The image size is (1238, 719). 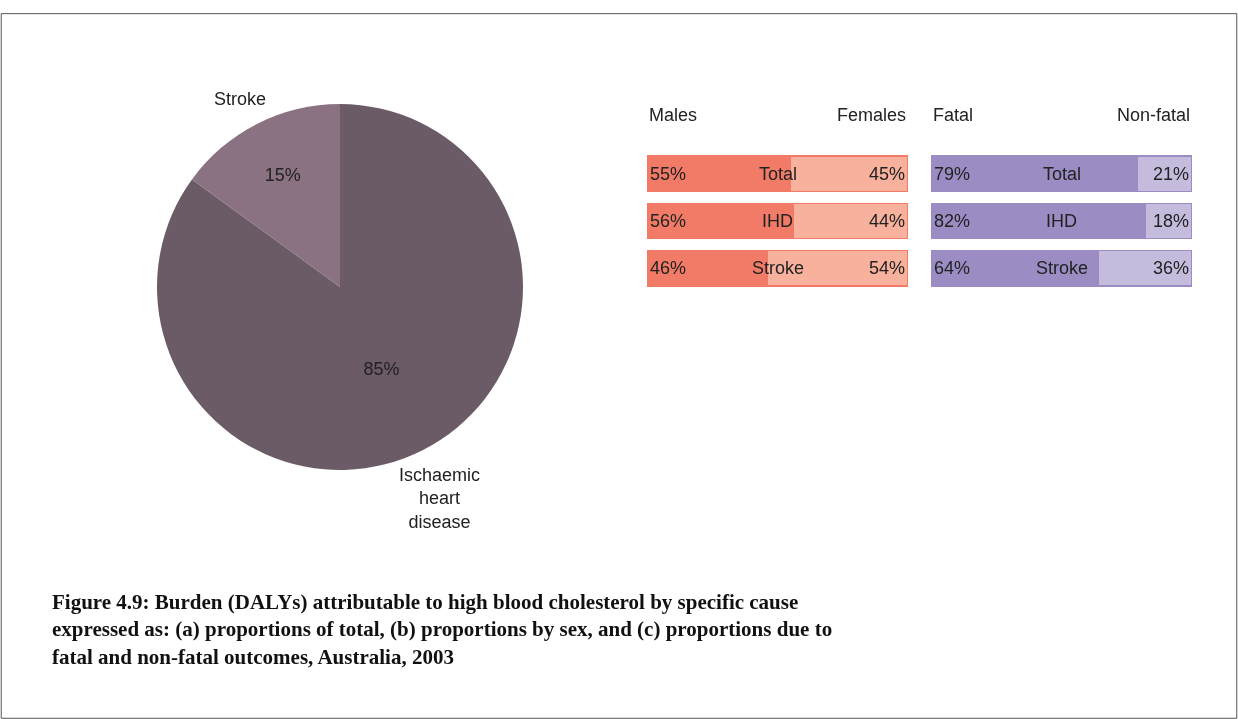 I want to click on slice-label: Ischaemic heart disease, so click(x=440, y=498).